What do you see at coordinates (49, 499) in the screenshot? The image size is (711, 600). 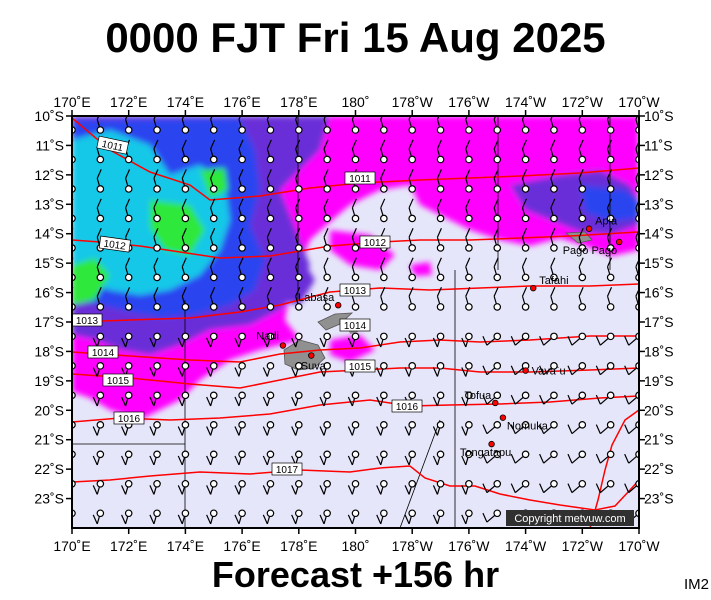 I see `lat-label-left: 23˚S` at bounding box center [49, 499].